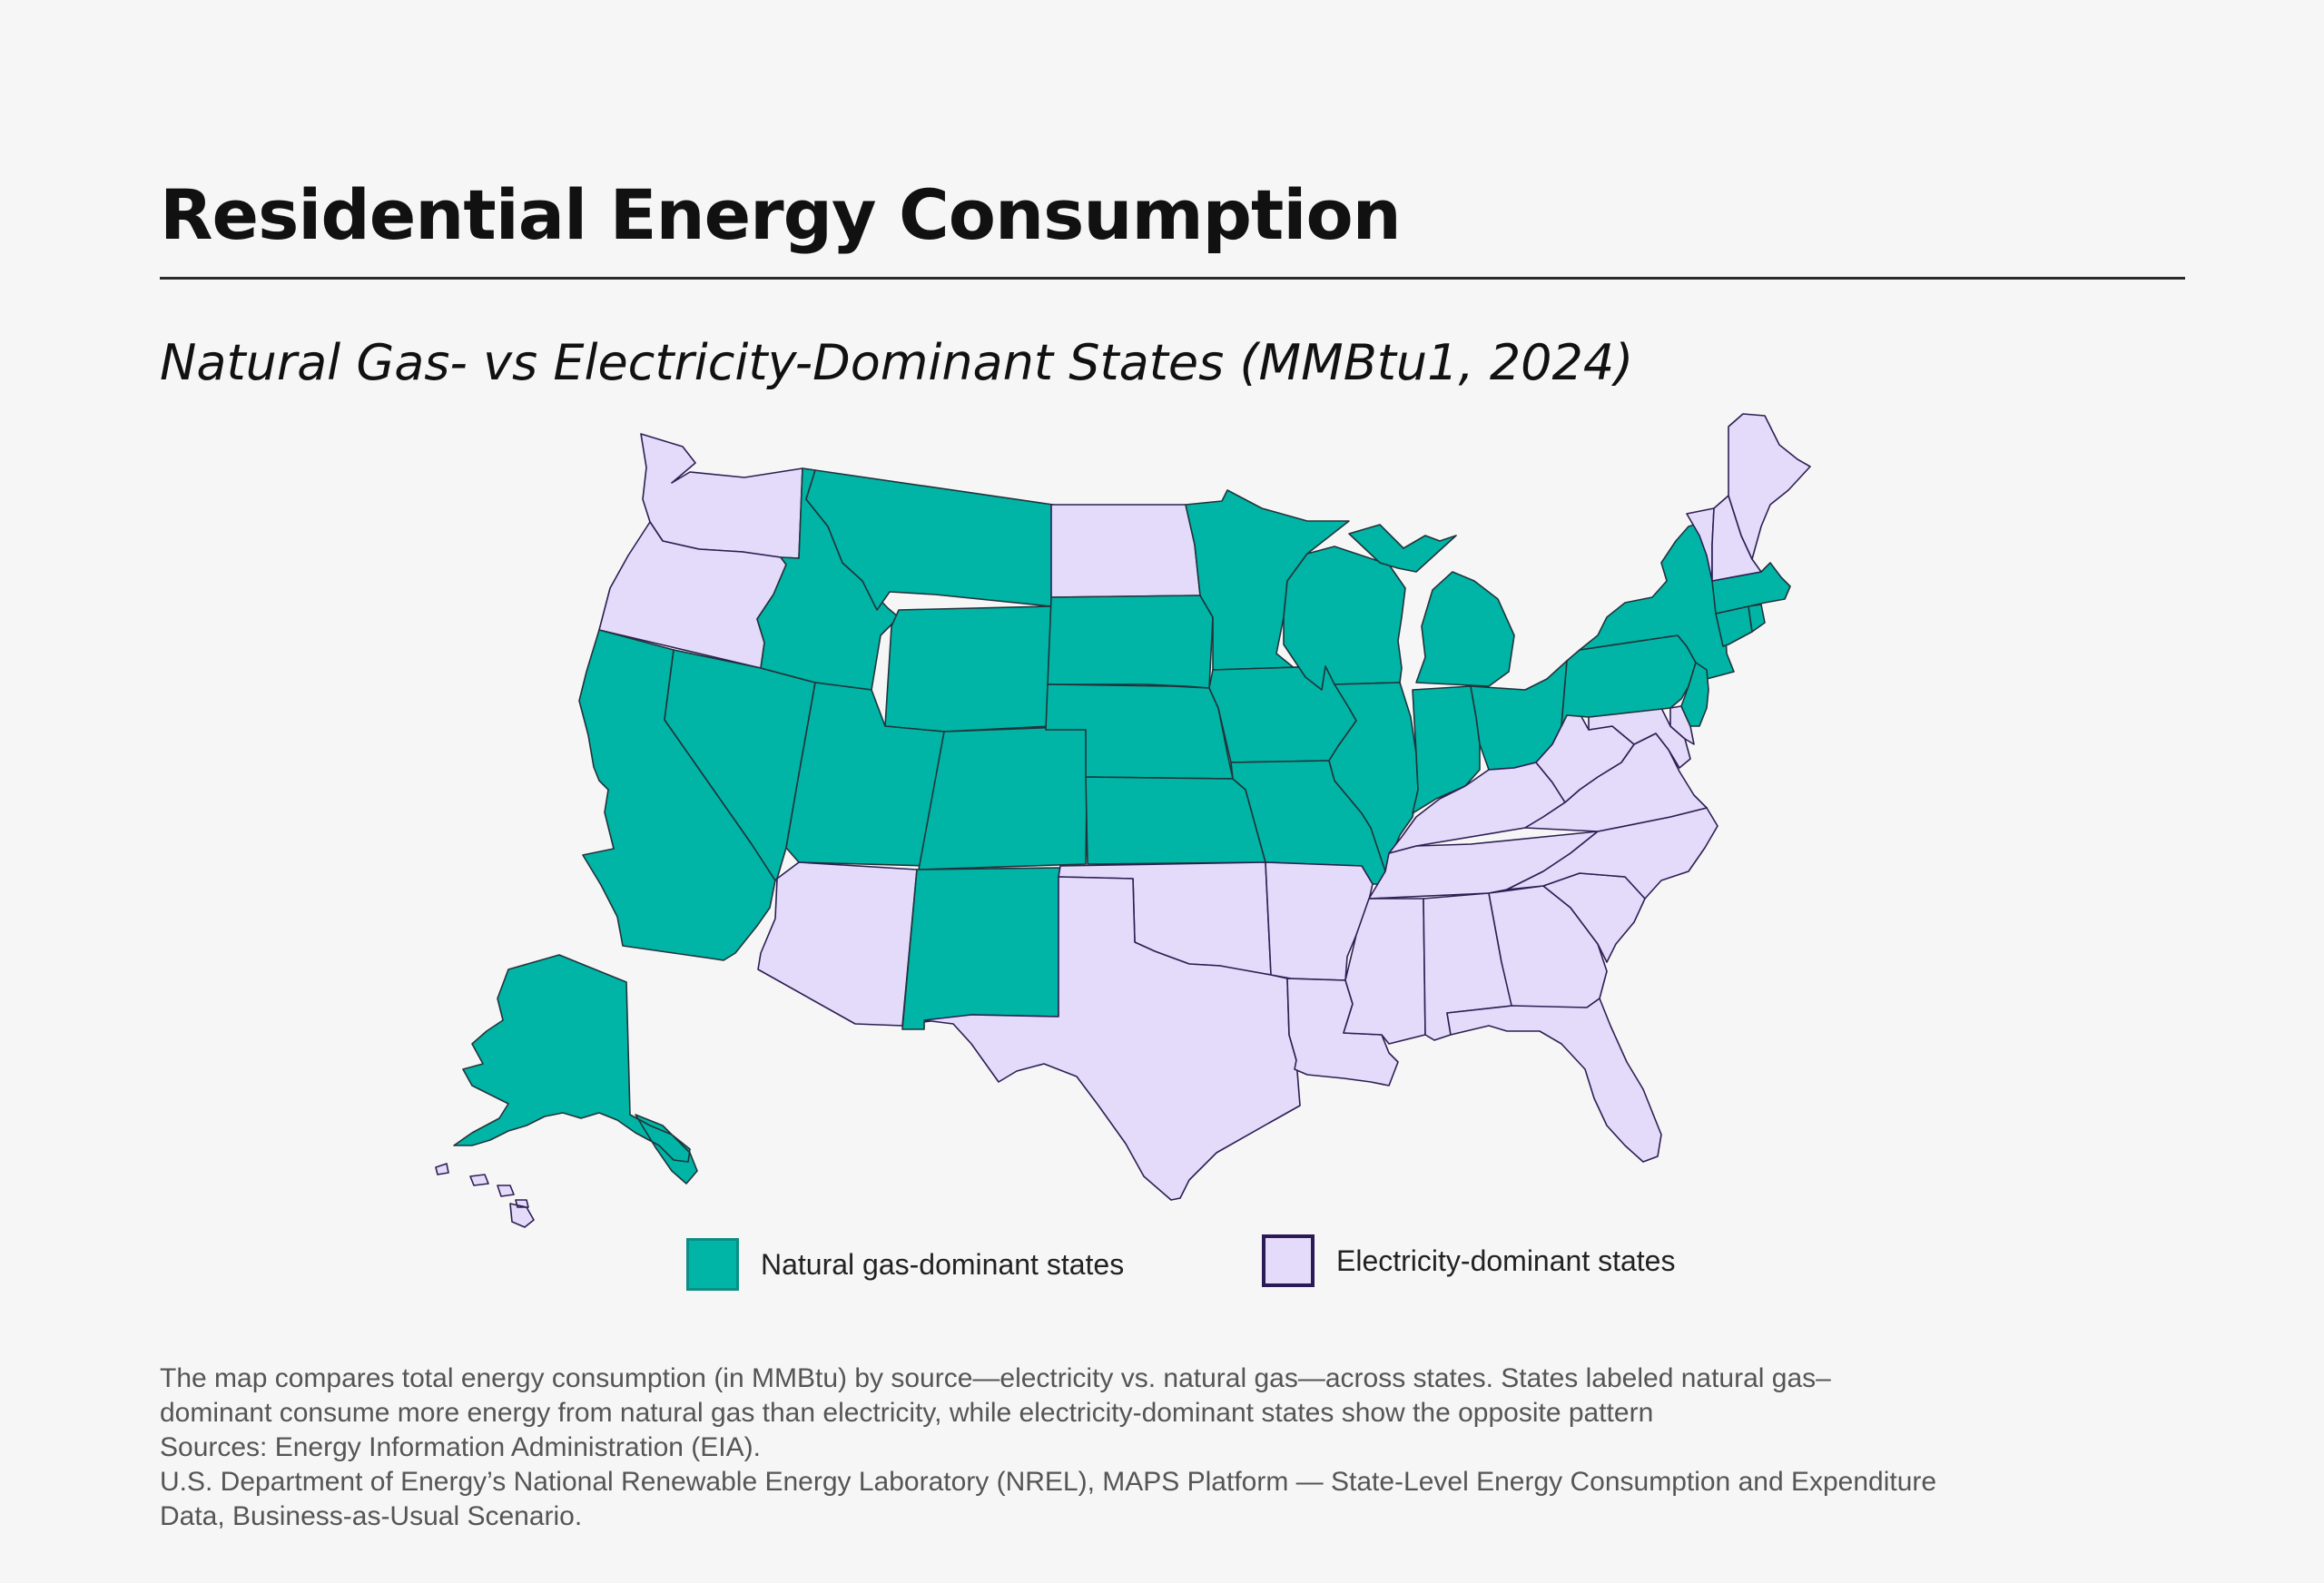 Image resolution: width=2324 pixels, height=1583 pixels. I want to click on legend-item-electricity: Electricity-dominant states, so click(1468, 1260).